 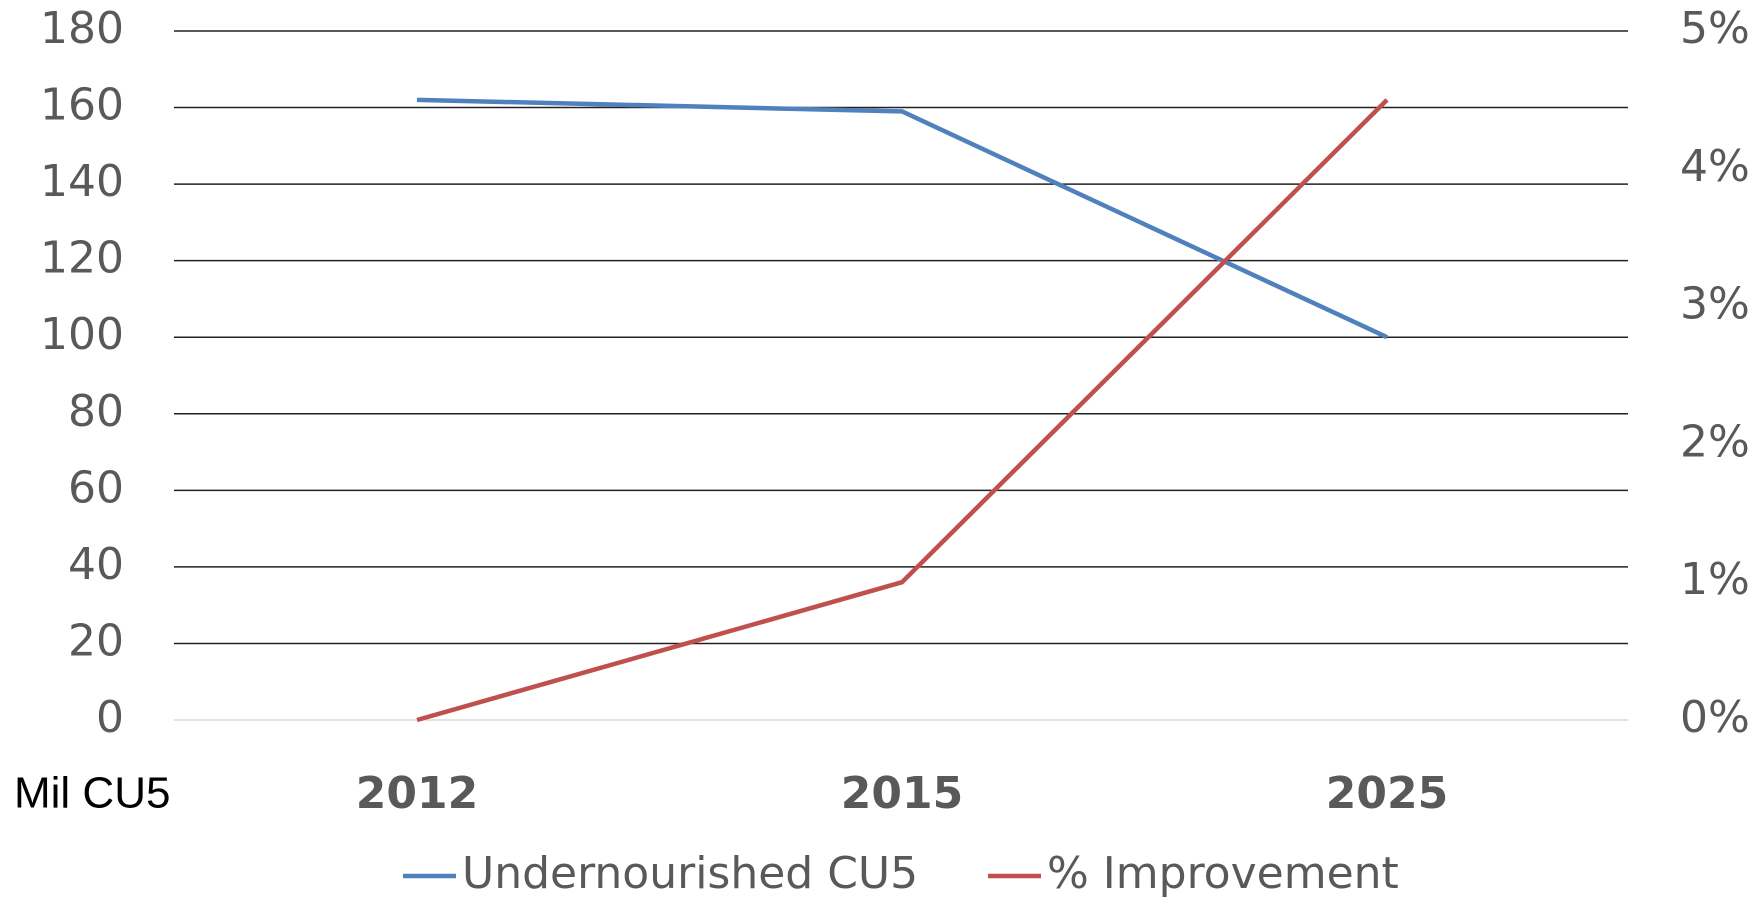 What do you see at coordinates (82, 258) in the screenshot?
I see `y-tick-label: 120` at bounding box center [82, 258].